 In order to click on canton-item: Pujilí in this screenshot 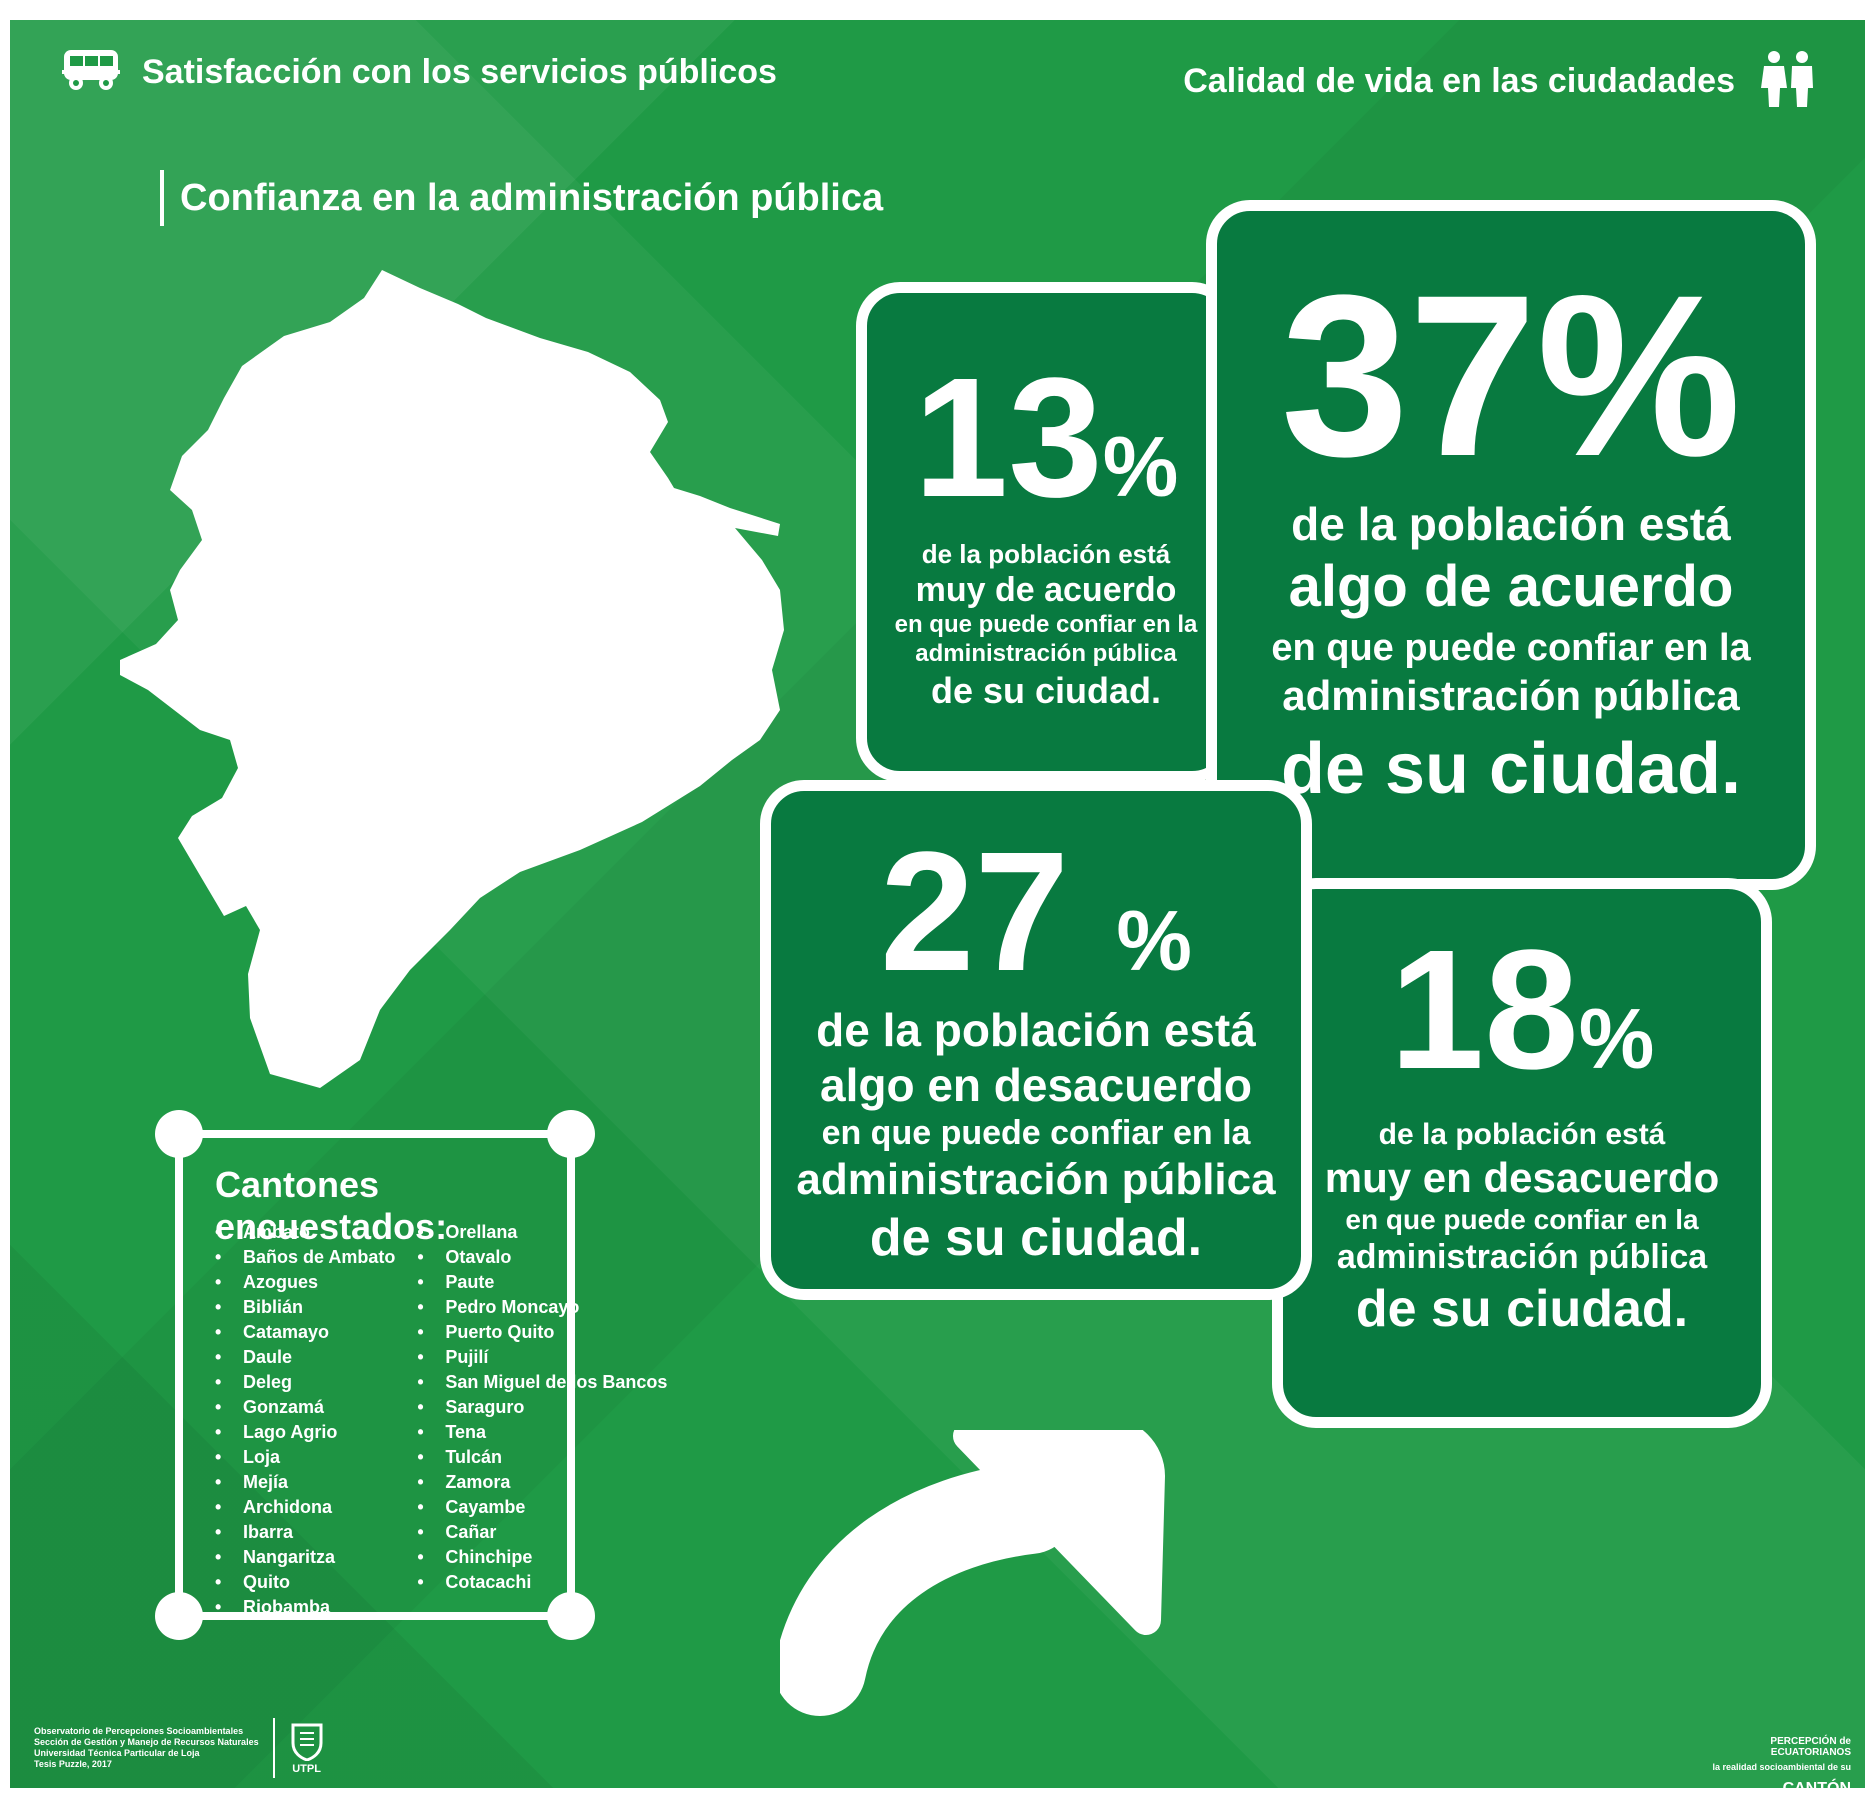, I will do `click(542, 1357)`.